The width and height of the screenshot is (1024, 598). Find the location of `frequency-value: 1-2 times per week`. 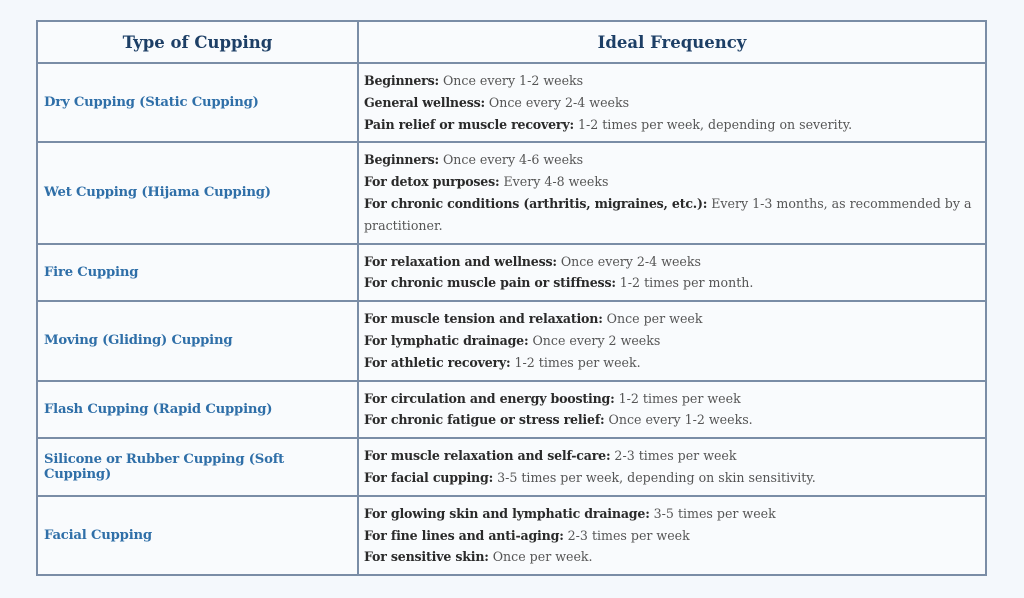

frequency-value: 1-2 times per week is located at coordinates (677, 398).